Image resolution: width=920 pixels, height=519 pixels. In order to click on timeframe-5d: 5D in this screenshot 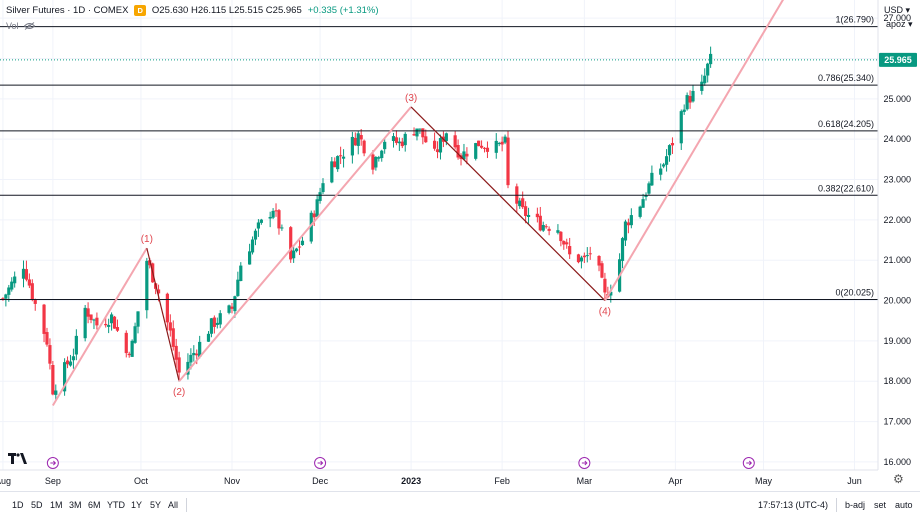, I will do `click(37, 505)`.